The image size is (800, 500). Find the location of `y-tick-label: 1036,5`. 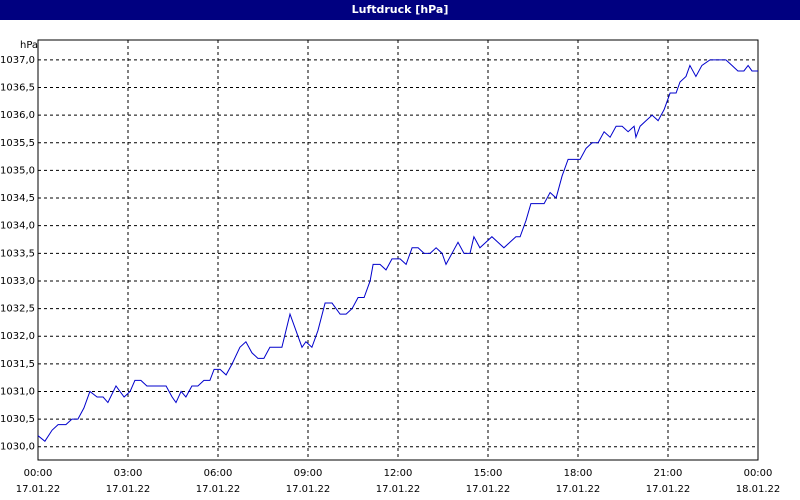

y-tick-label: 1036,5 is located at coordinates (17, 88).